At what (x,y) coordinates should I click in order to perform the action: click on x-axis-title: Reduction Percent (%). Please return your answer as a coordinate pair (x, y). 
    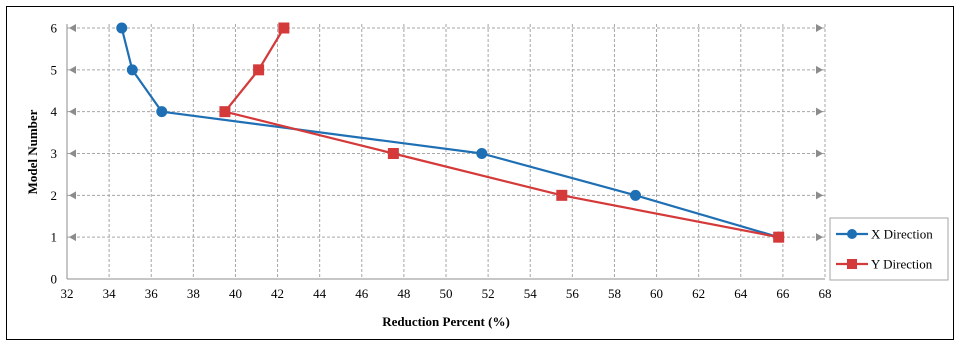
    Looking at the image, I should click on (446, 321).